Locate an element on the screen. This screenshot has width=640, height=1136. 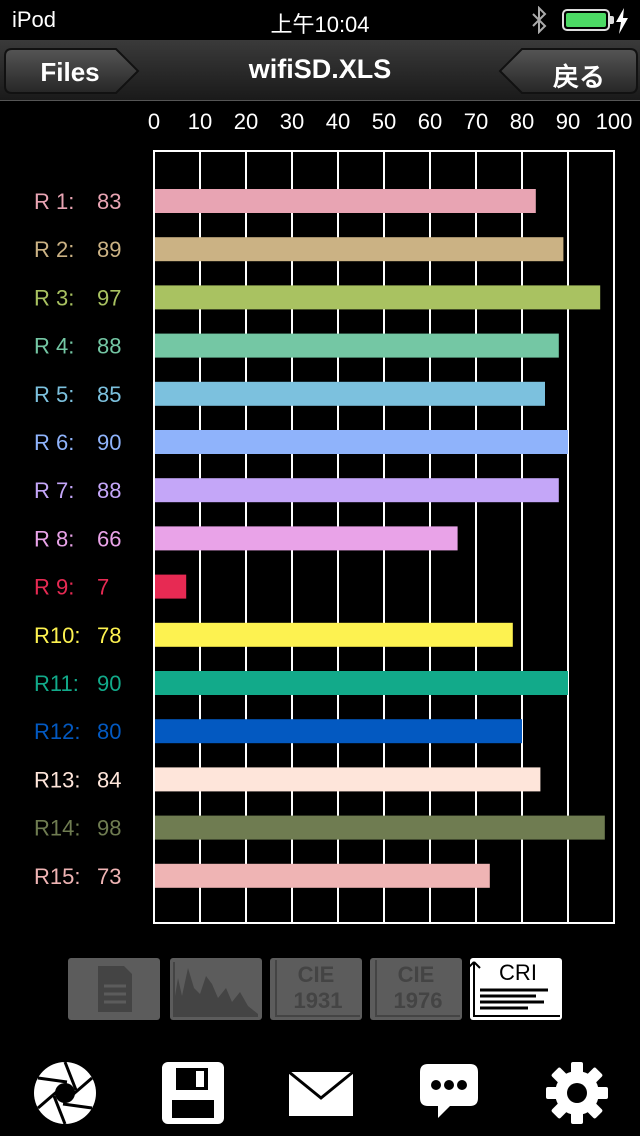
row-label: R 1: is located at coordinates (54, 201).